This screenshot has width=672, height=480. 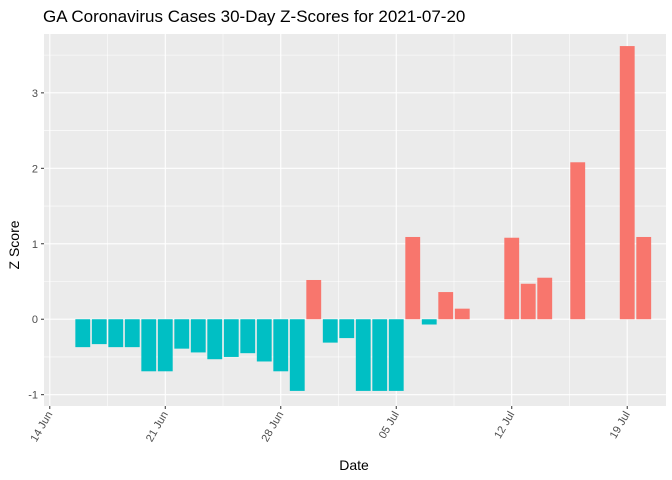 What do you see at coordinates (41, 427) in the screenshot?
I see `x-tick-label: 14 Jun` at bounding box center [41, 427].